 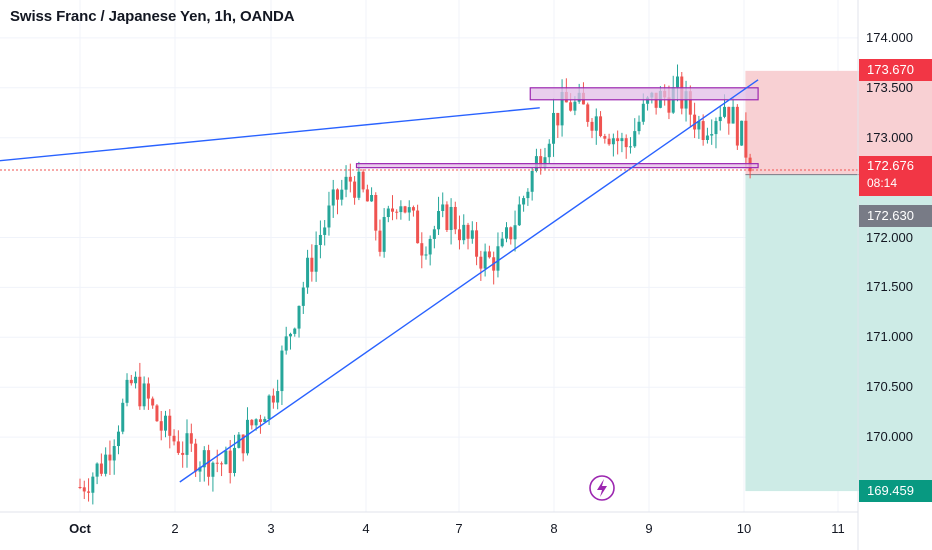 What do you see at coordinates (838, 333) in the screenshot?
I see `take-profit-zone` at bounding box center [838, 333].